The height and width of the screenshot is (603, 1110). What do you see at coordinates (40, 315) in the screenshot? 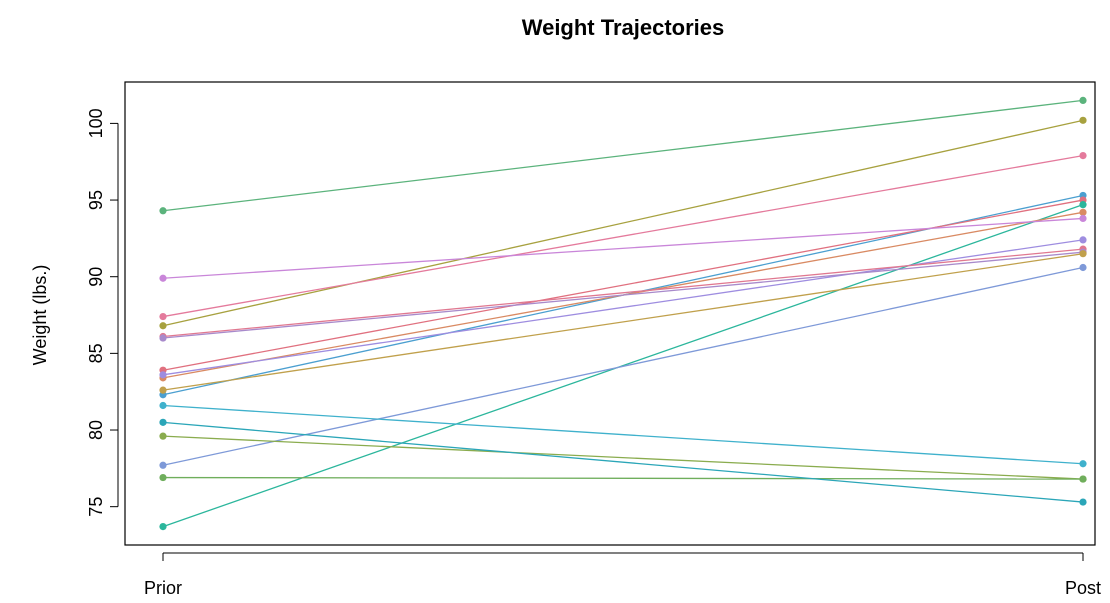
I see `y-axis-label: Weight (lbs.)` at bounding box center [40, 315].